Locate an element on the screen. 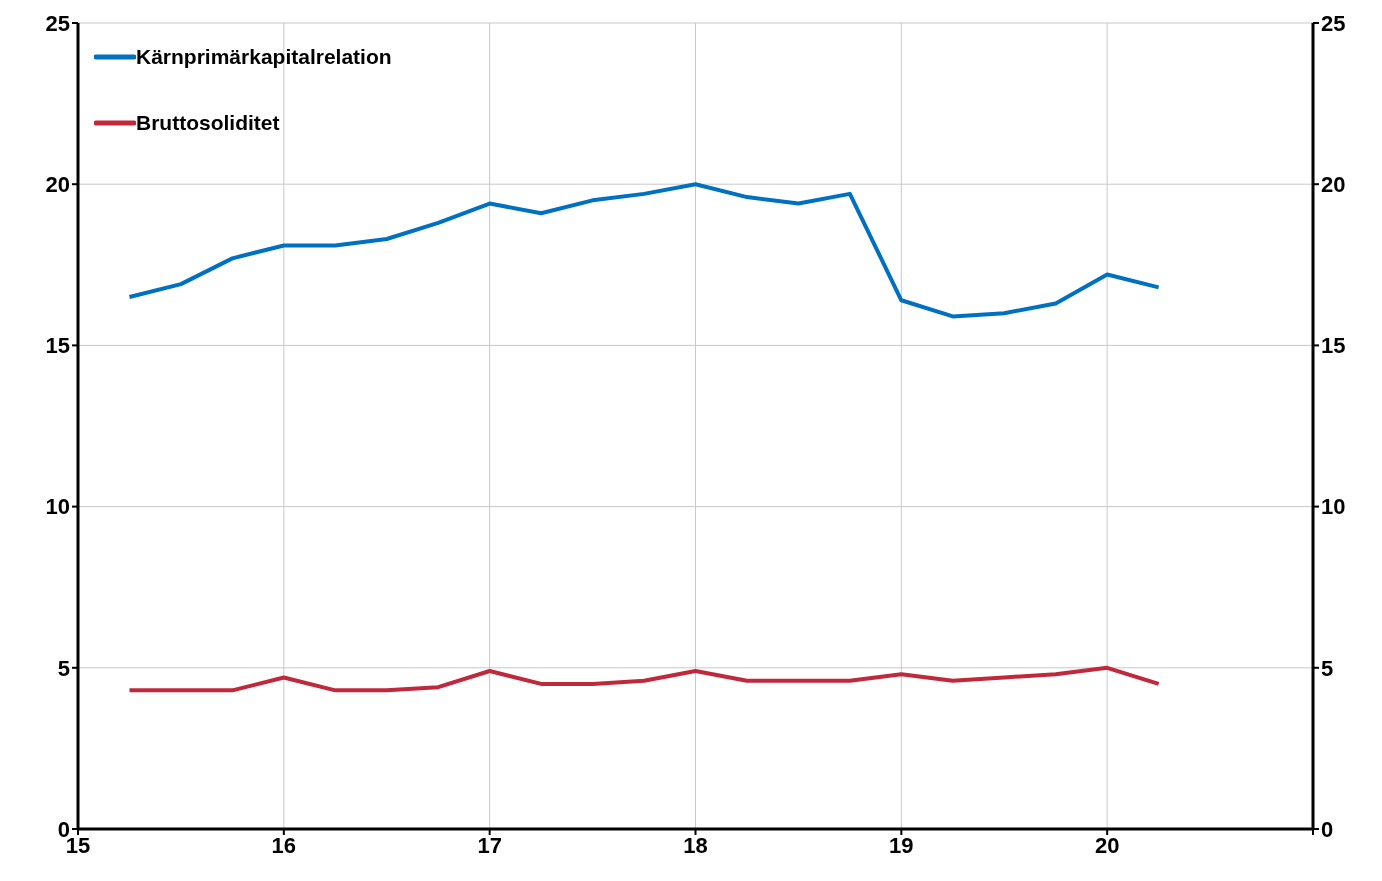  y2-tick-label: 25 is located at coordinates (1333, 23).